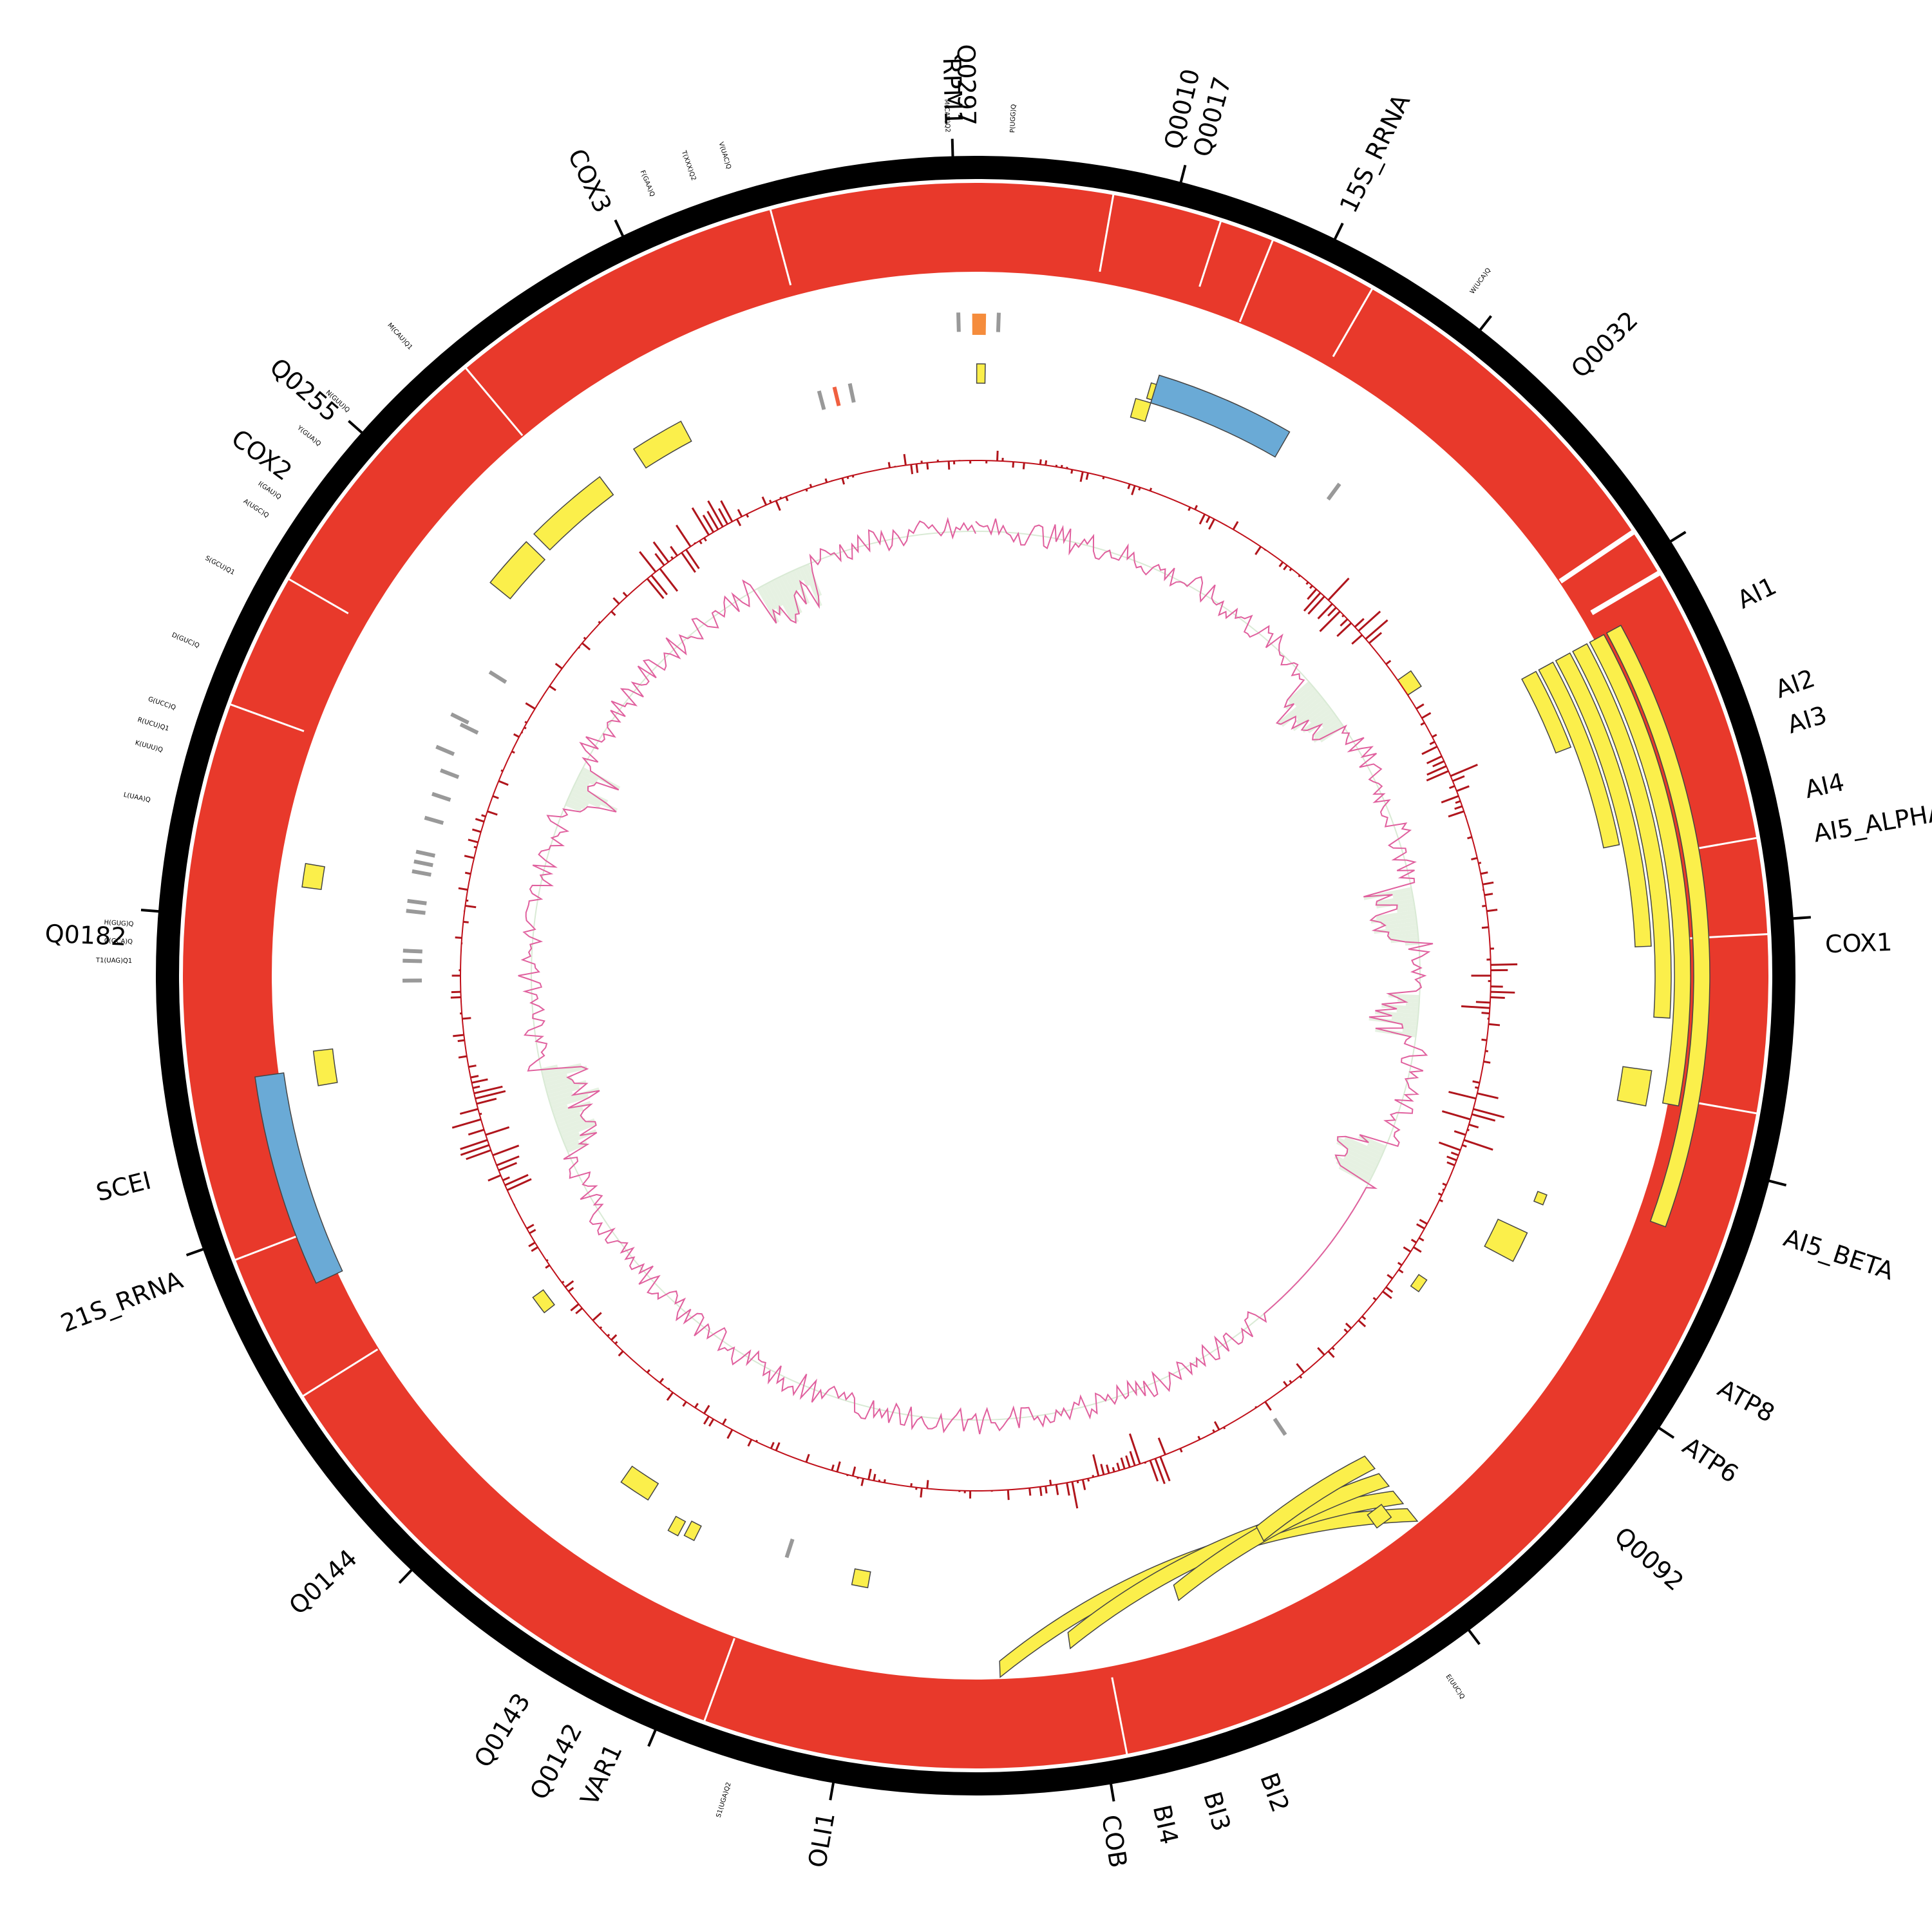 The height and width of the screenshot is (1932, 1932). I want to click on gene-label-q0144: Q0144, so click(323, 1582).